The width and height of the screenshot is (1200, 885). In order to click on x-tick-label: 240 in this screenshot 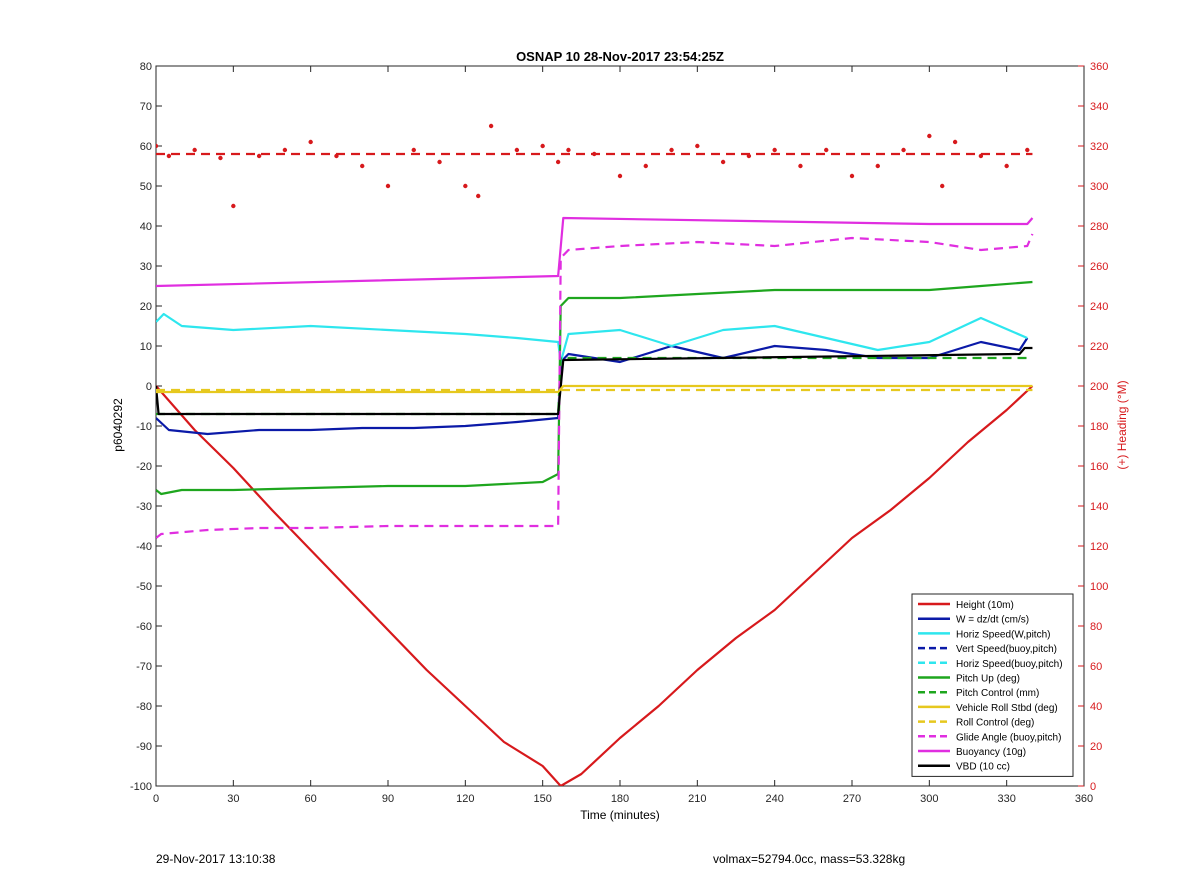, I will do `click(774, 799)`.